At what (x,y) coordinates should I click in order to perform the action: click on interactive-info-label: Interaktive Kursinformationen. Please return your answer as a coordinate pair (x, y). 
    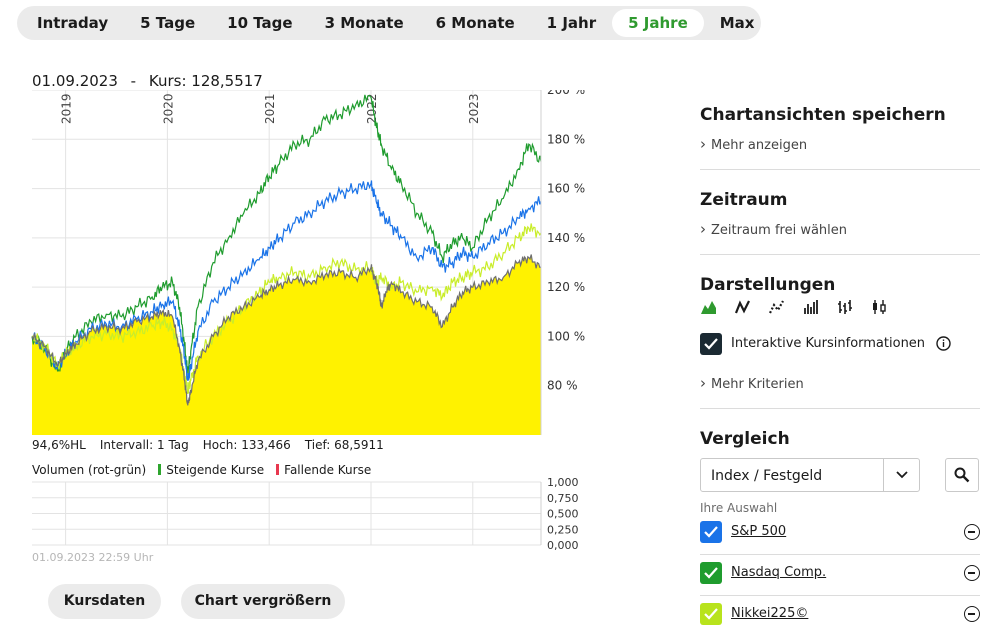
    Looking at the image, I should click on (828, 343).